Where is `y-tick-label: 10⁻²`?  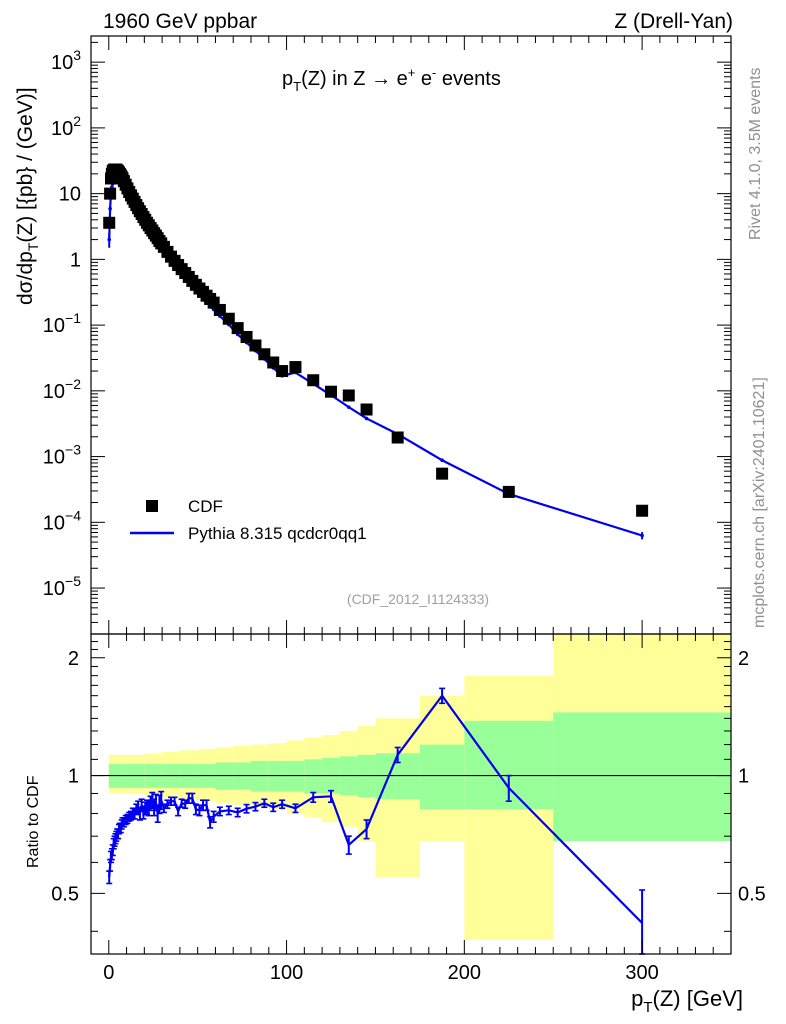 y-tick-label: 10⁻² is located at coordinates (62, 389).